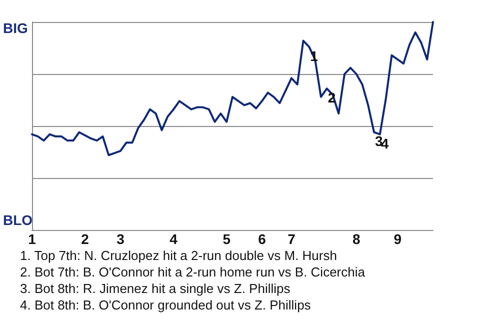  I want to click on text: 1. Top 7th: N. Cruzlopez hit a 2-run double vs M. Hursh, so click(178, 255).